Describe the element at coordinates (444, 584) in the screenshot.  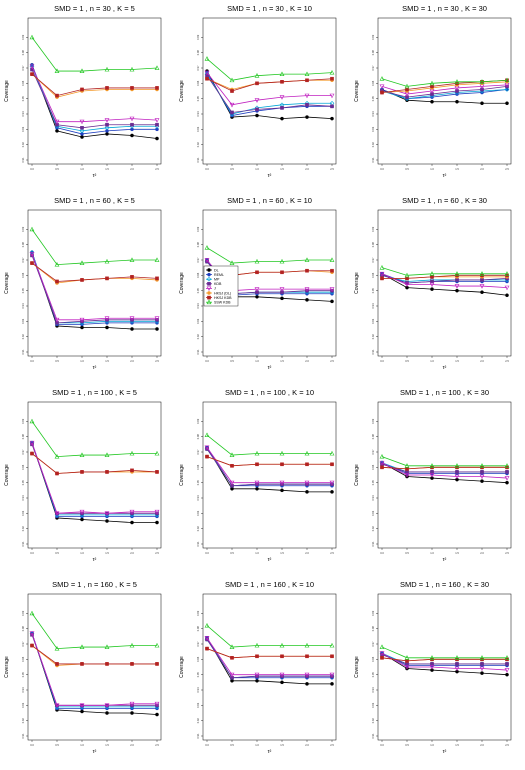
I see `panel-title: SMD = 1 , n = 160 , K = 30` at that location.